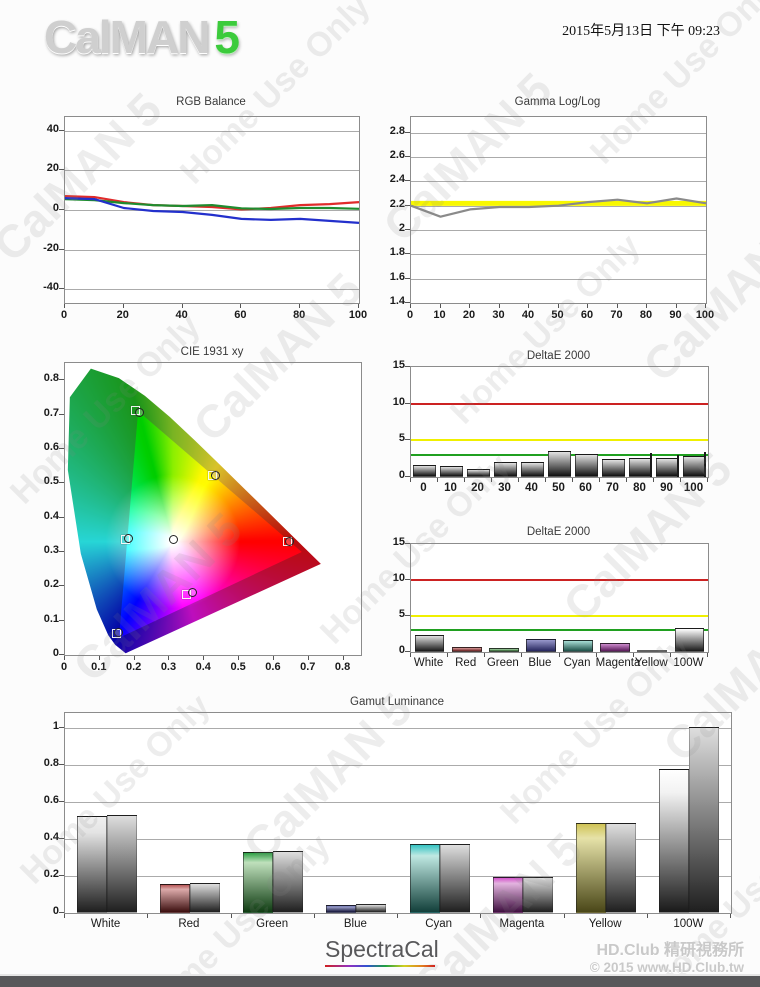 The height and width of the screenshot is (987, 760). What do you see at coordinates (51, 481) in the screenshot?
I see `y-tick-label: 0.5` at bounding box center [51, 481].